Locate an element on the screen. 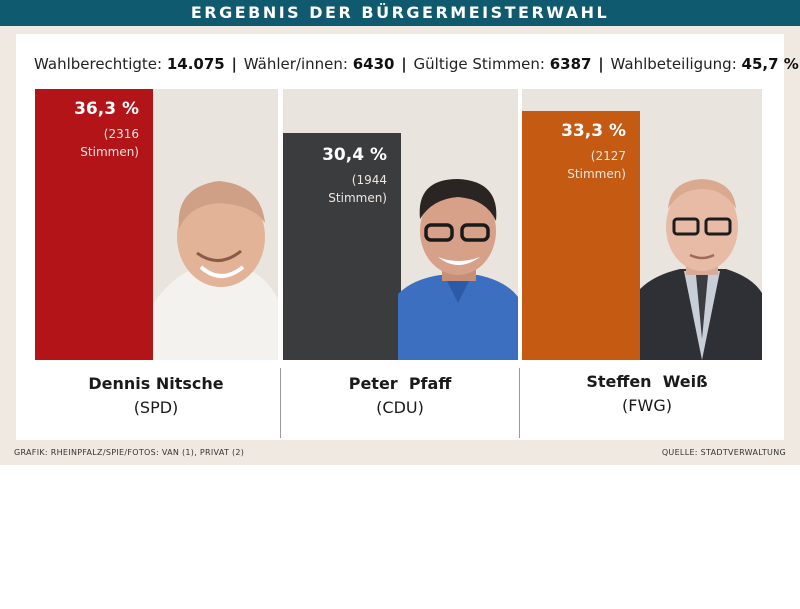 The height and width of the screenshot is (609, 800). source-credit: QUELLE: STADTVERWALTUNG is located at coordinates (723, 452).